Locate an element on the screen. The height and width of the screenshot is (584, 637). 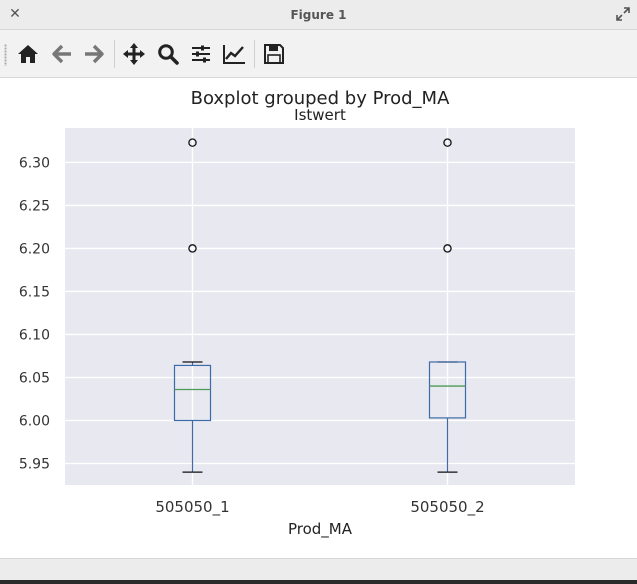
configure-subplots-button is located at coordinates (201, 54).